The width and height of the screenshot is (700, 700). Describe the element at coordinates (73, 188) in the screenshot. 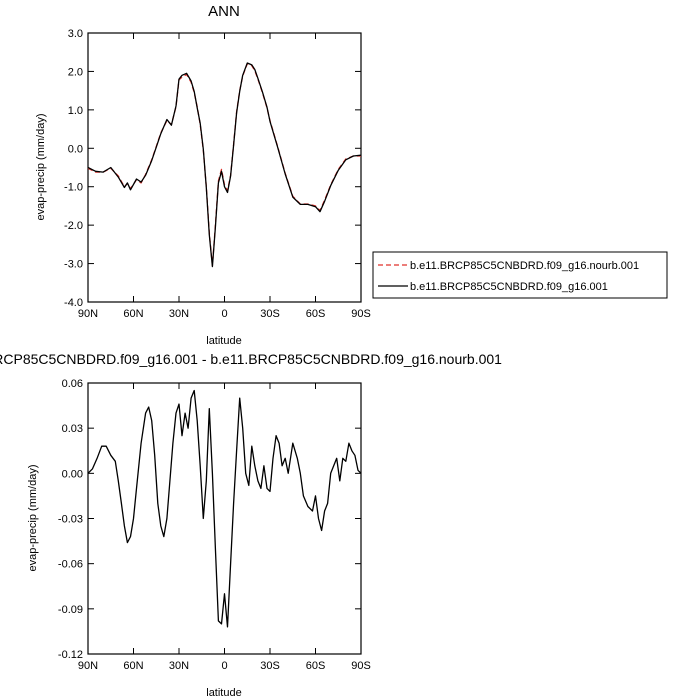

I see `top-y-tick-label: -1.0` at that location.